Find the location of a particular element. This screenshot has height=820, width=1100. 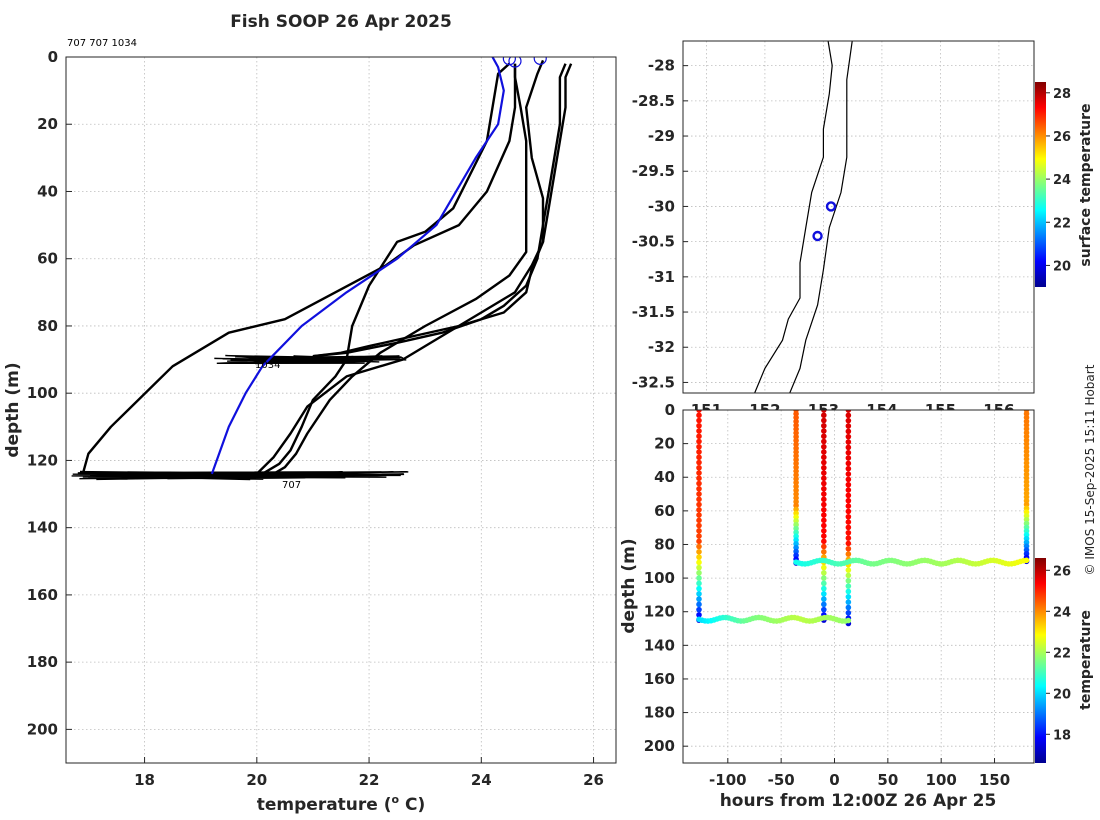

map-frame is located at coordinates (858, 217).